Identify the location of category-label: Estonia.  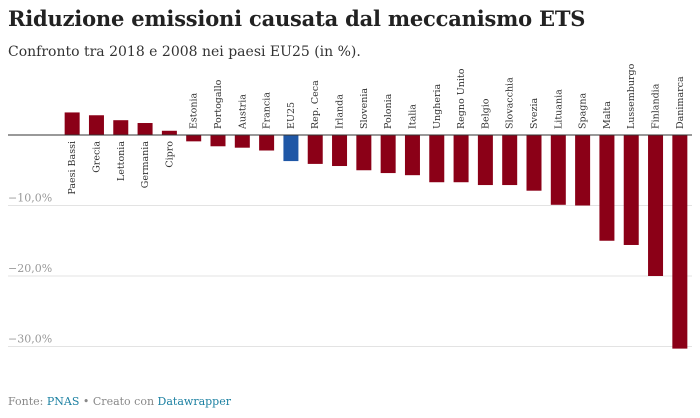
(194, 110).